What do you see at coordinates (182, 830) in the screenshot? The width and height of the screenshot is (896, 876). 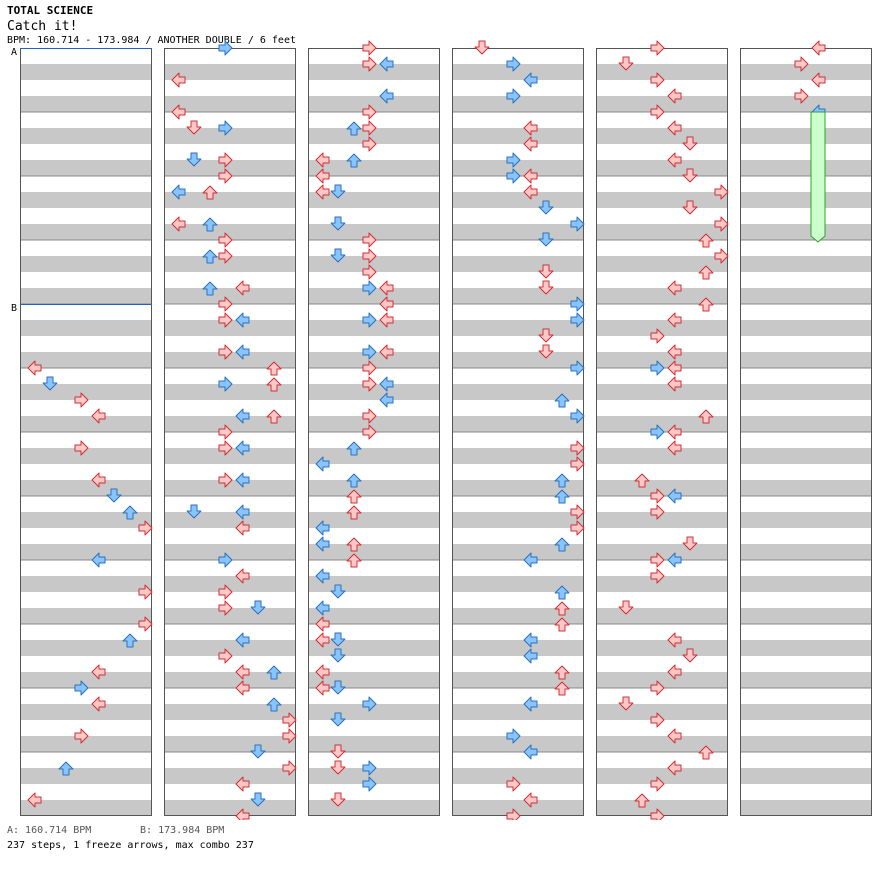 I see `bpm-legend-b: B: 173.984 BPM` at bounding box center [182, 830].